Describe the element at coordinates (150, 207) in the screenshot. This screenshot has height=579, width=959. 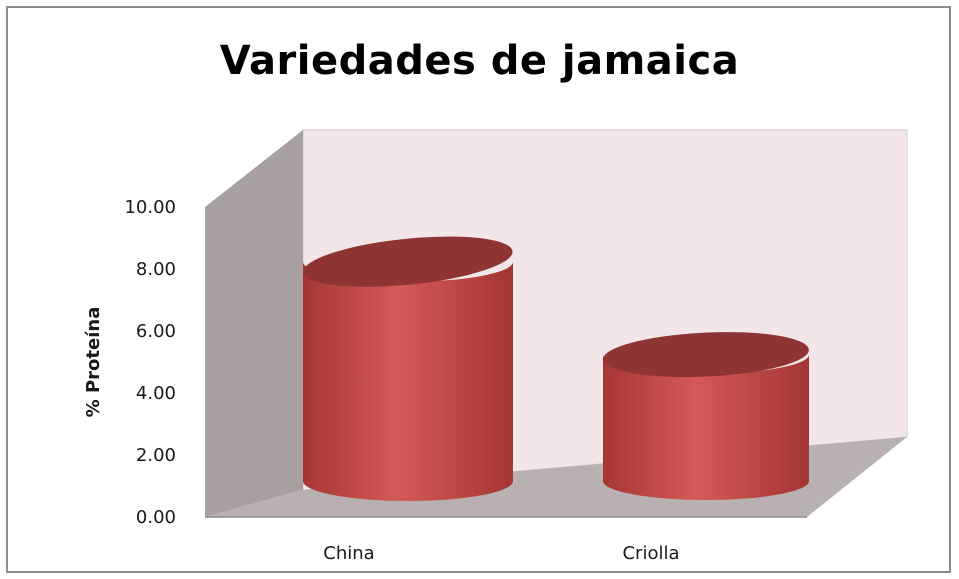
I see `y-tick-label-5: 10.00` at that location.